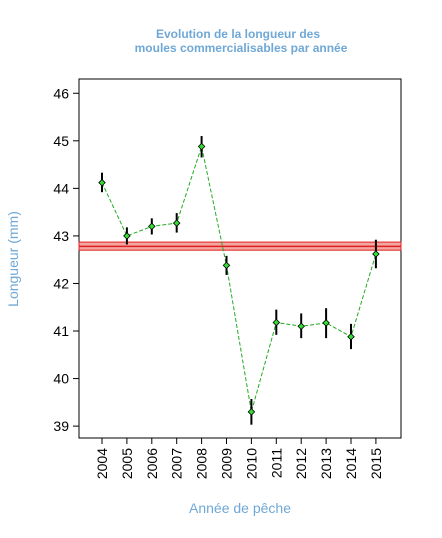 This screenshot has height=538, width=442. What do you see at coordinates (351, 463) in the screenshot?
I see `x-tick-label: 2014` at bounding box center [351, 463].